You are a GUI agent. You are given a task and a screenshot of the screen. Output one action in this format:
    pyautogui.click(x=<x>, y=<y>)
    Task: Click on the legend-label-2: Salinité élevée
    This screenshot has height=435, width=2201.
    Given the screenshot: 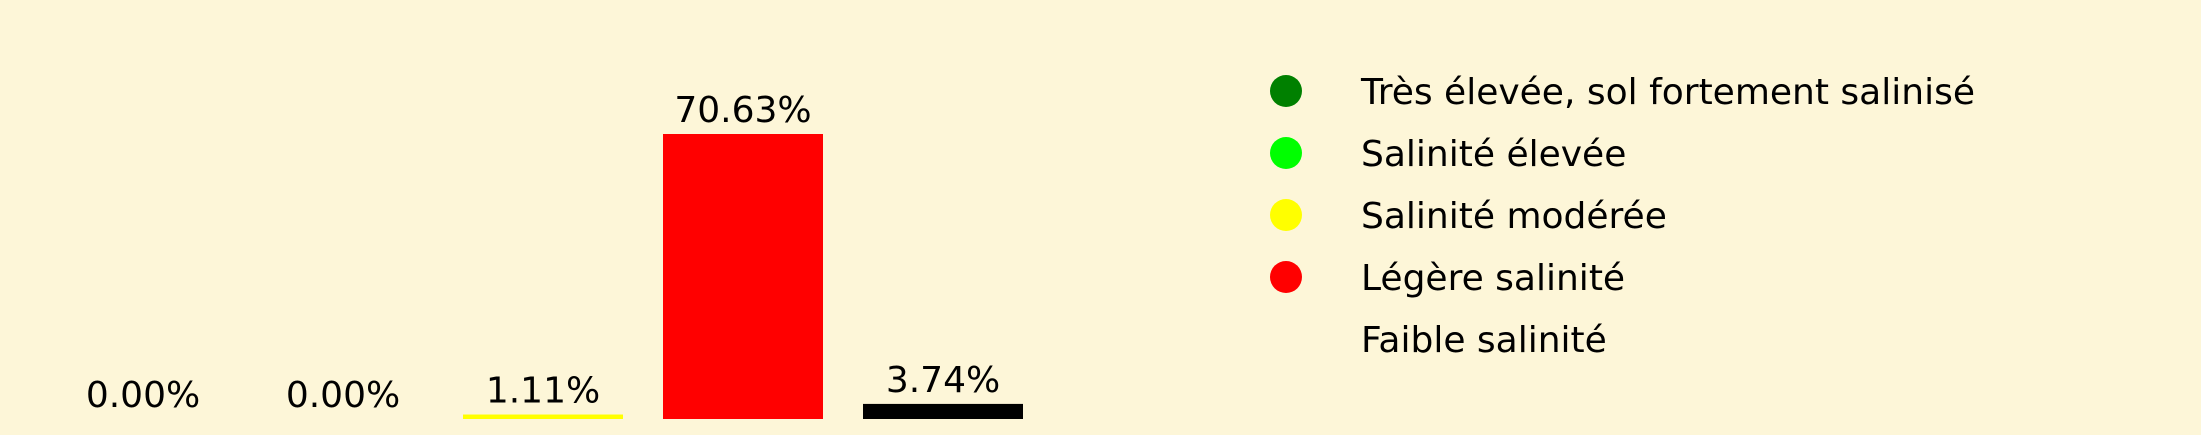 What is the action you would take?
    pyautogui.click(x=1493, y=154)
    